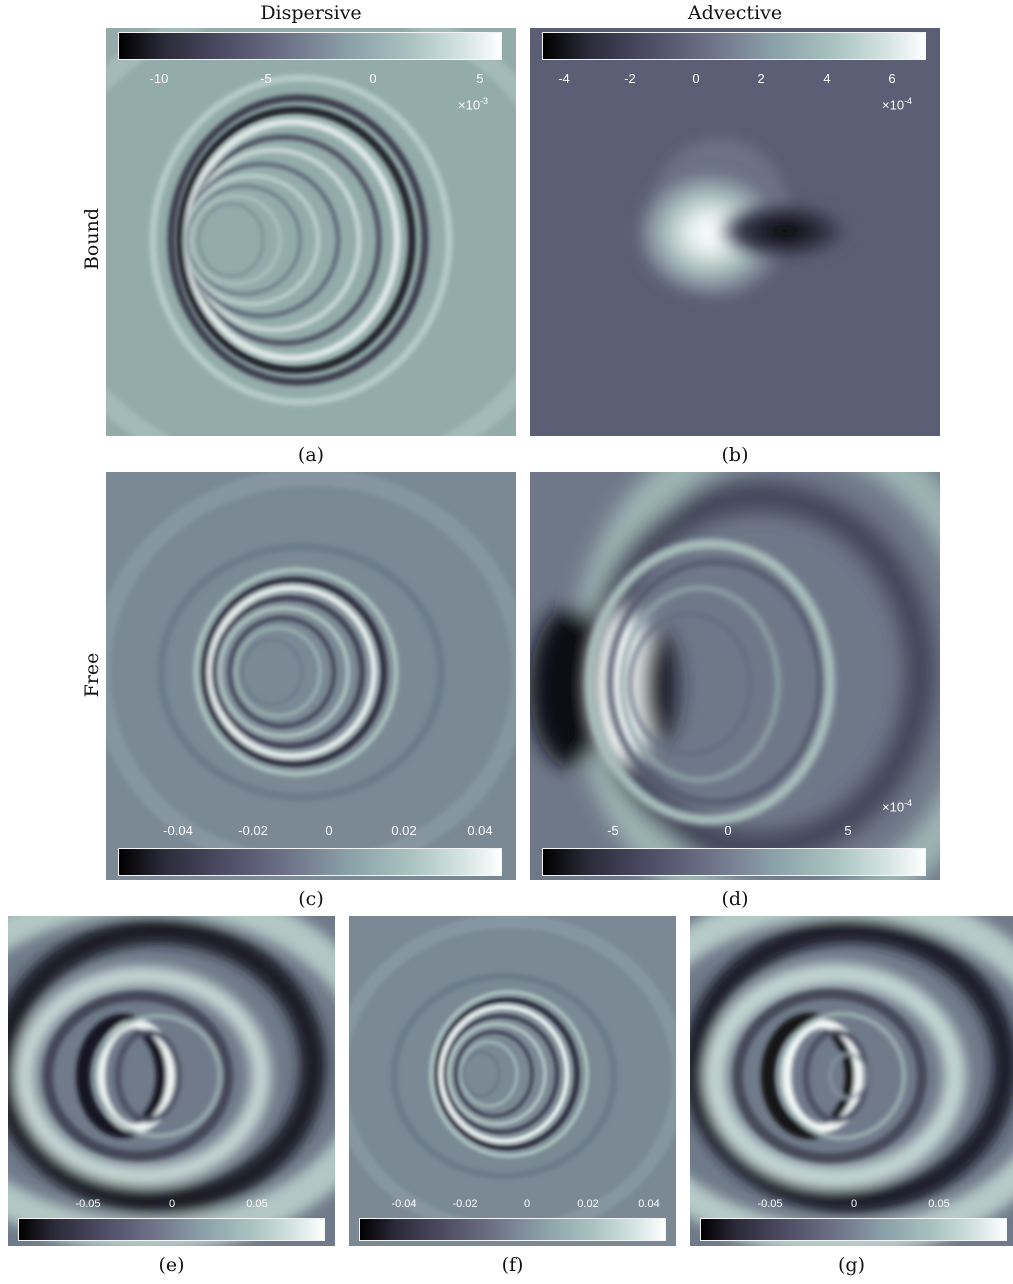 The image size is (1013, 1284). I want to click on panel-g-field, so click(851, 1081).